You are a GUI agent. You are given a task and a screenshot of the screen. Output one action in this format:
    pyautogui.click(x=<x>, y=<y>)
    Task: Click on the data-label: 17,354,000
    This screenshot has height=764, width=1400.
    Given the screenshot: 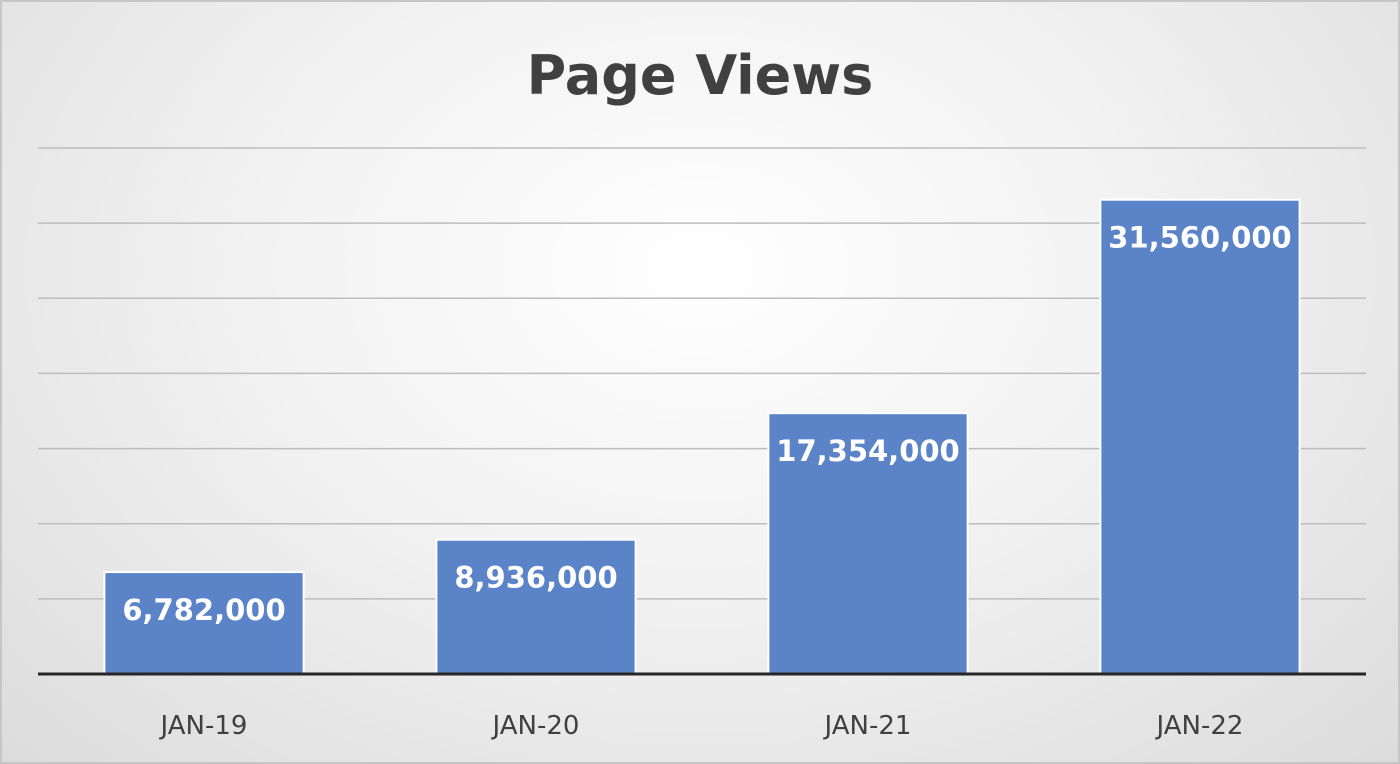 What is the action you would take?
    pyautogui.click(x=867, y=451)
    